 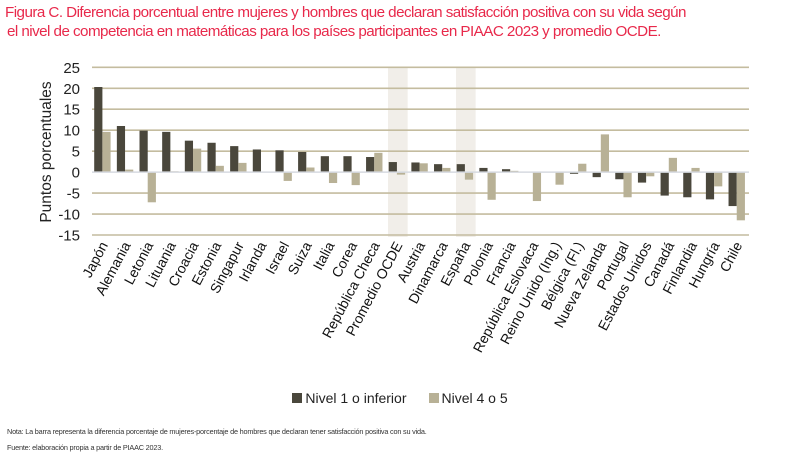 I want to click on bar-nivel-4-o-5-israel, so click(x=287, y=176).